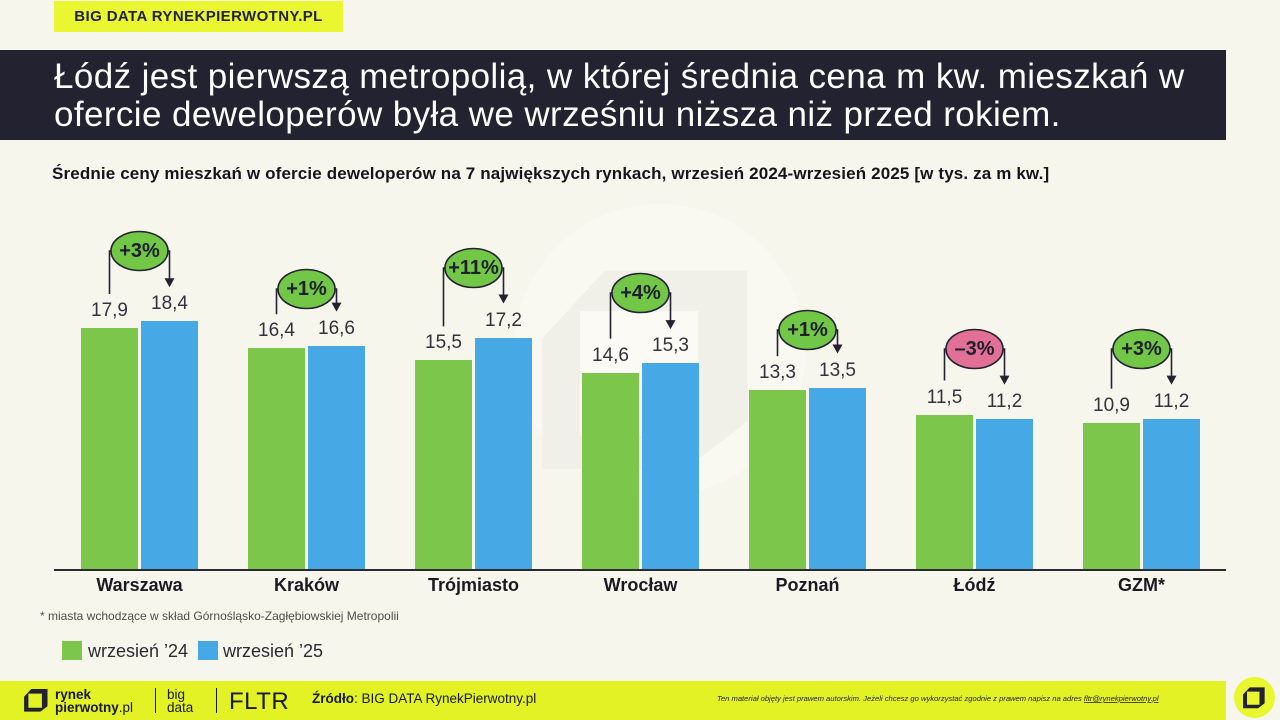 This screenshot has width=1280, height=720. Describe the element at coordinates (73, 694) in the screenshot. I see `svg-text: rynek` at that location.